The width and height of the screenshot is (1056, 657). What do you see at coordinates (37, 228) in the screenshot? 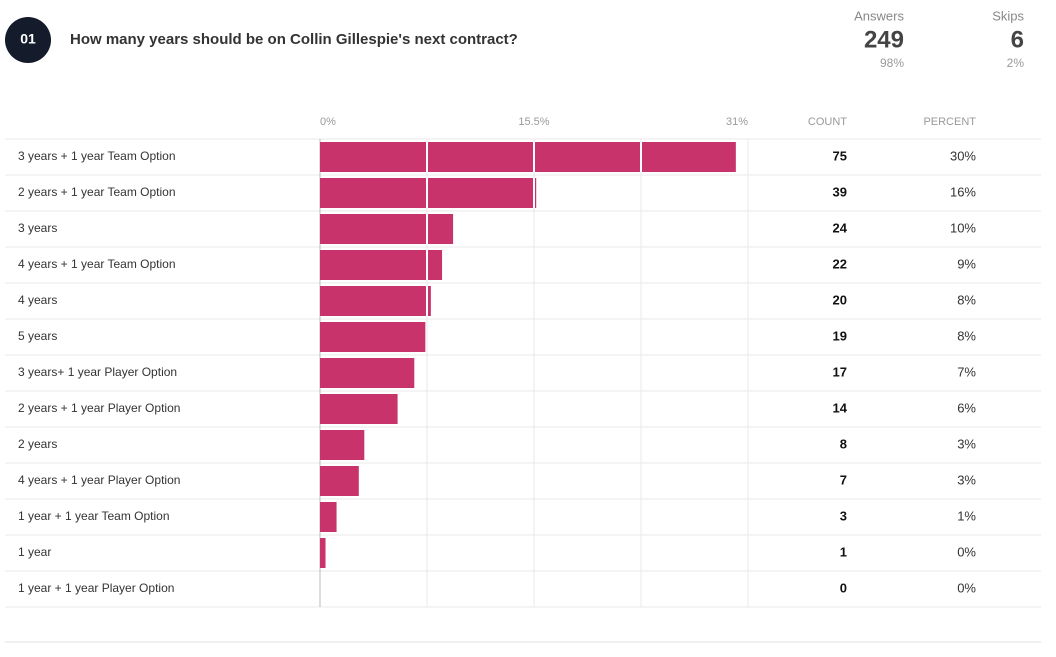
I see `answer-label: 3 years` at bounding box center [37, 228].